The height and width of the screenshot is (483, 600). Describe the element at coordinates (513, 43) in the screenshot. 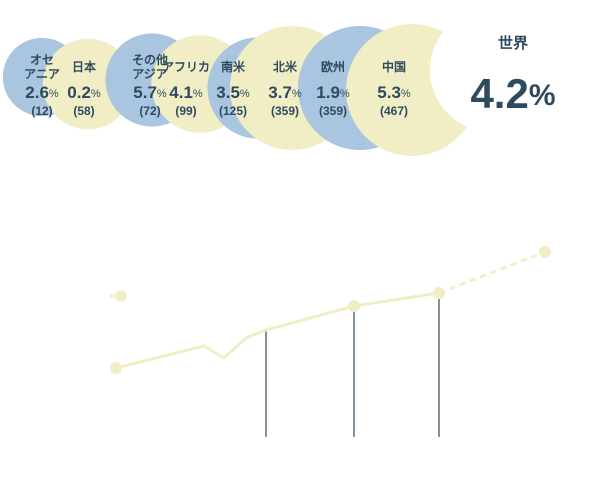

I see `world-label: 世界` at that location.